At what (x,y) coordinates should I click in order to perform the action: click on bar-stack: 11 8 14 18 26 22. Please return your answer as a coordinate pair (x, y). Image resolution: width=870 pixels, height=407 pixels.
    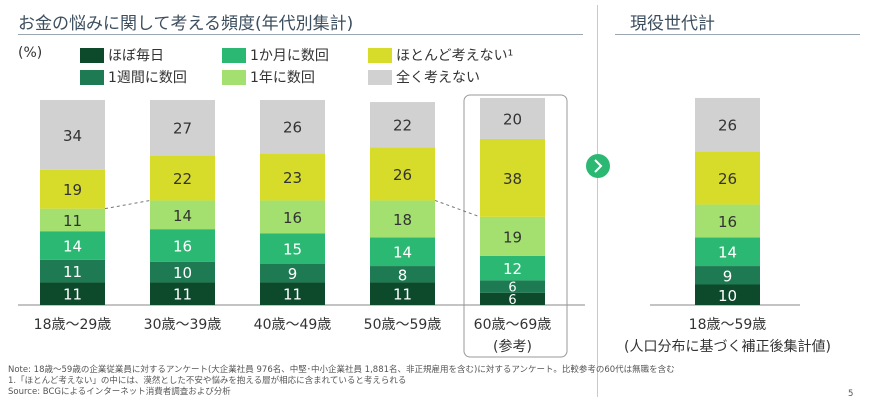
    Looking at the image, I should click on (402, 203).